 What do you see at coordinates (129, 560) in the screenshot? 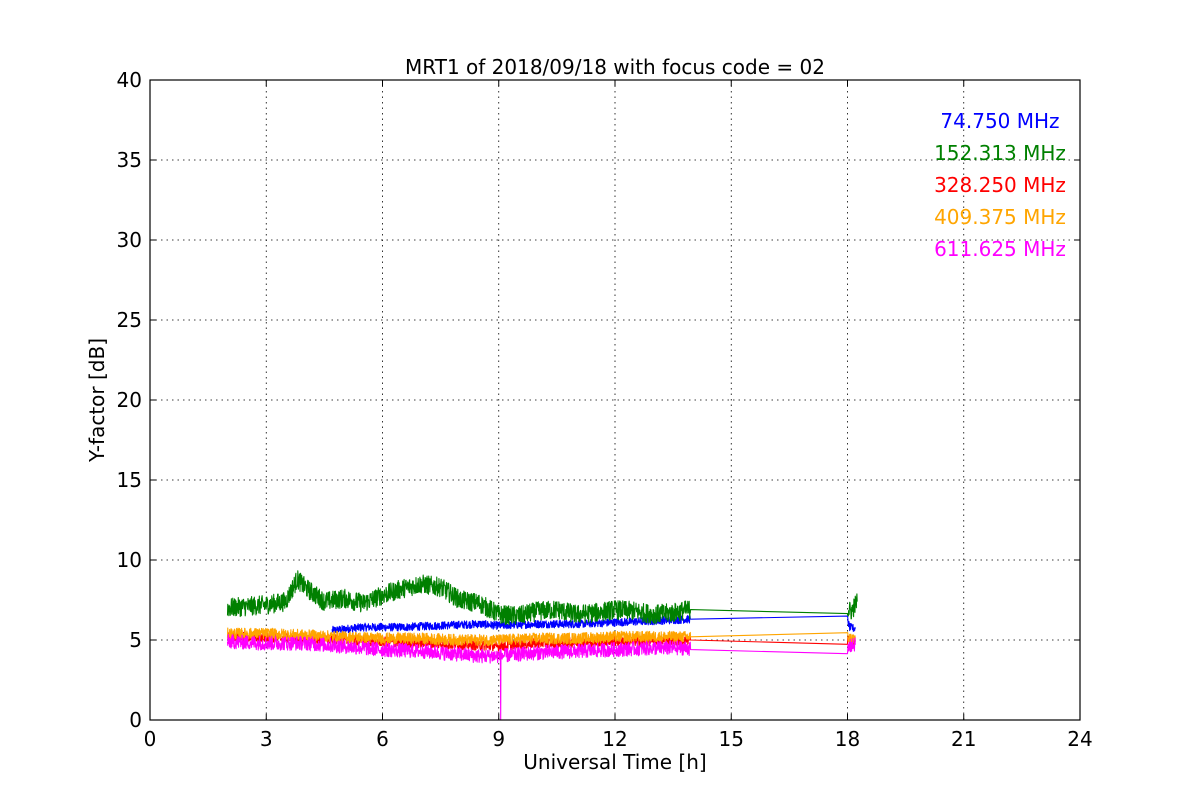
I see `y-tick-label: 10` at bounding box center [129, 560].